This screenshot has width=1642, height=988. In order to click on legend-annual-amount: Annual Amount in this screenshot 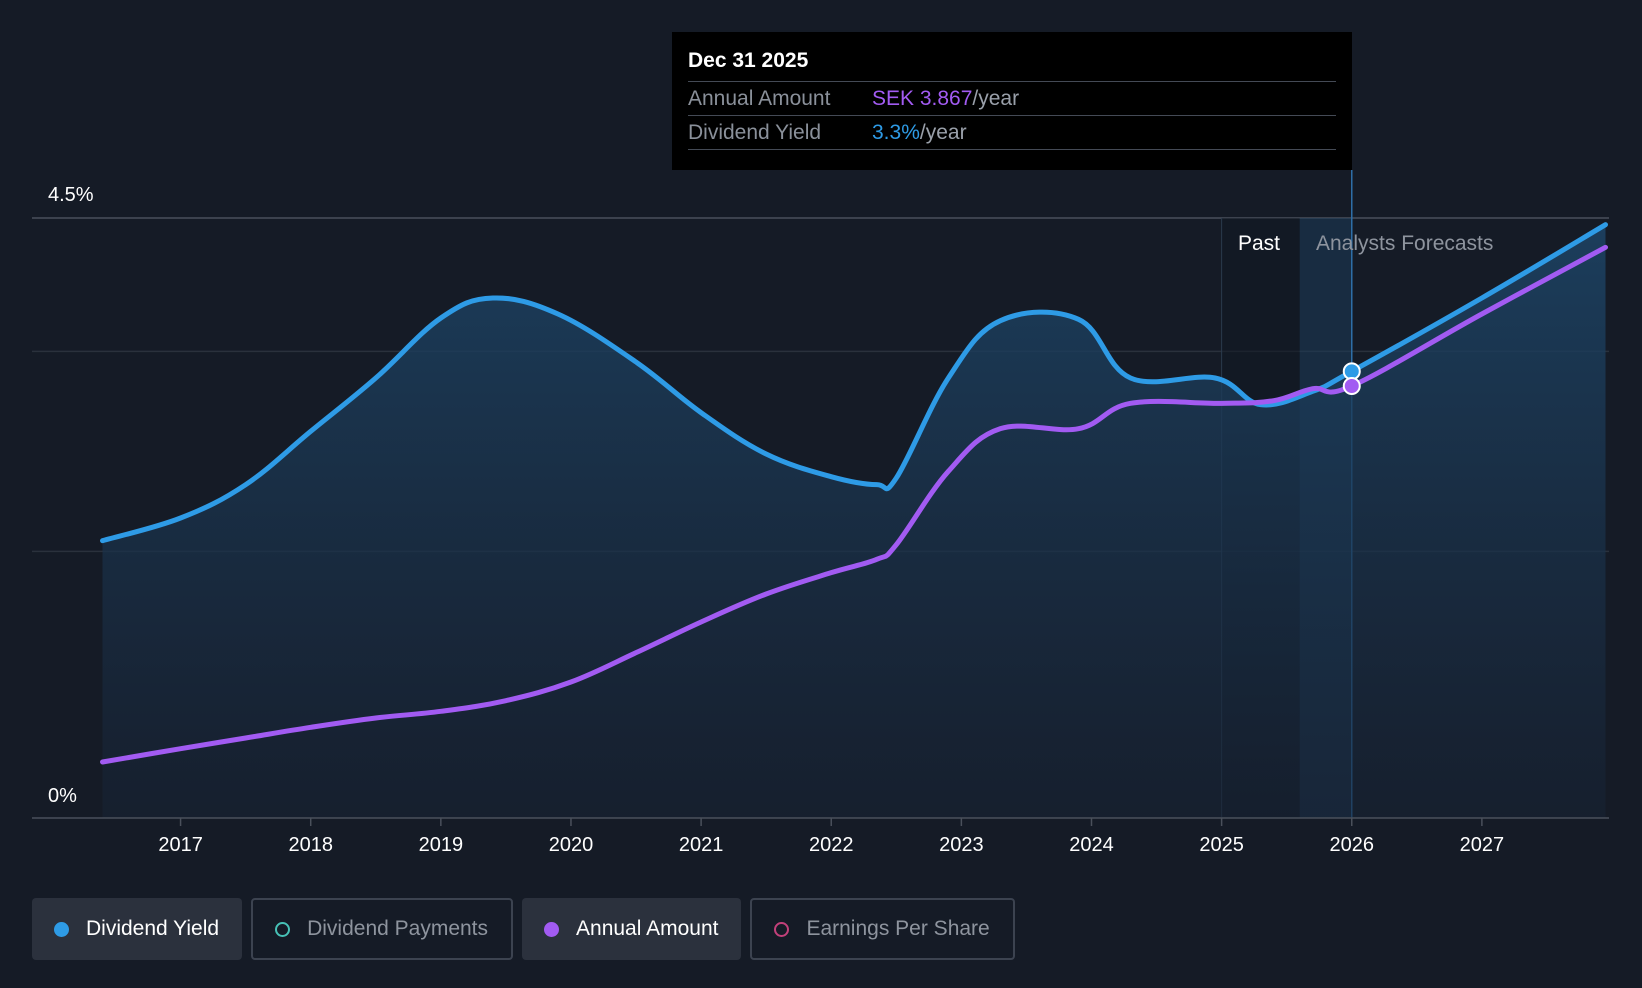, I will do `click(632, 929)`.